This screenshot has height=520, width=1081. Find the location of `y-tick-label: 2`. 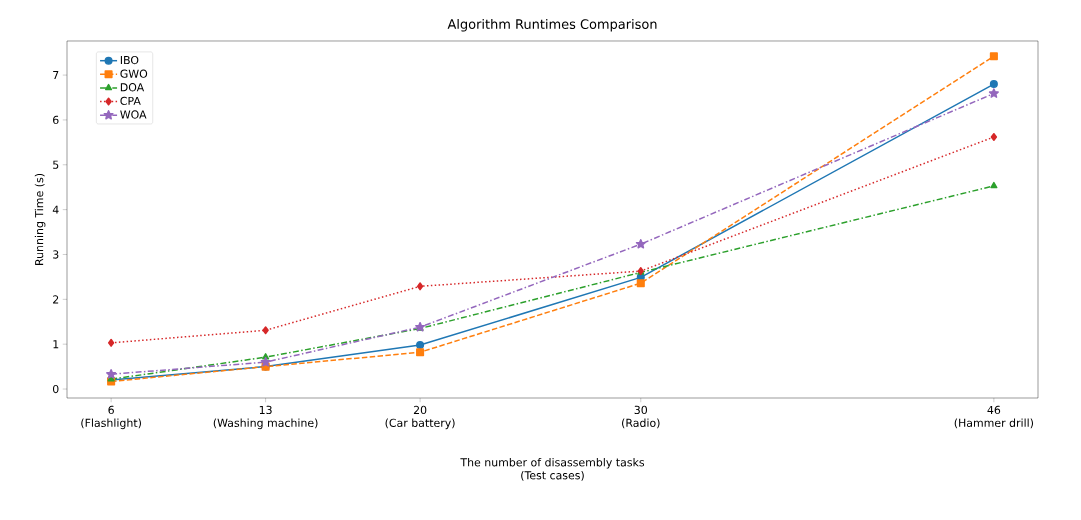

y-tick-label: 2 is located at coordinates (56, 299).